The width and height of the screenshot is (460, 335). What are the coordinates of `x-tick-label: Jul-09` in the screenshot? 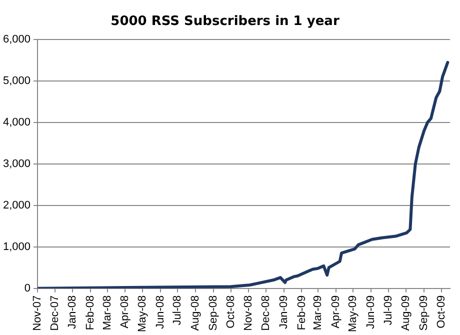 It's located at (388, 310).